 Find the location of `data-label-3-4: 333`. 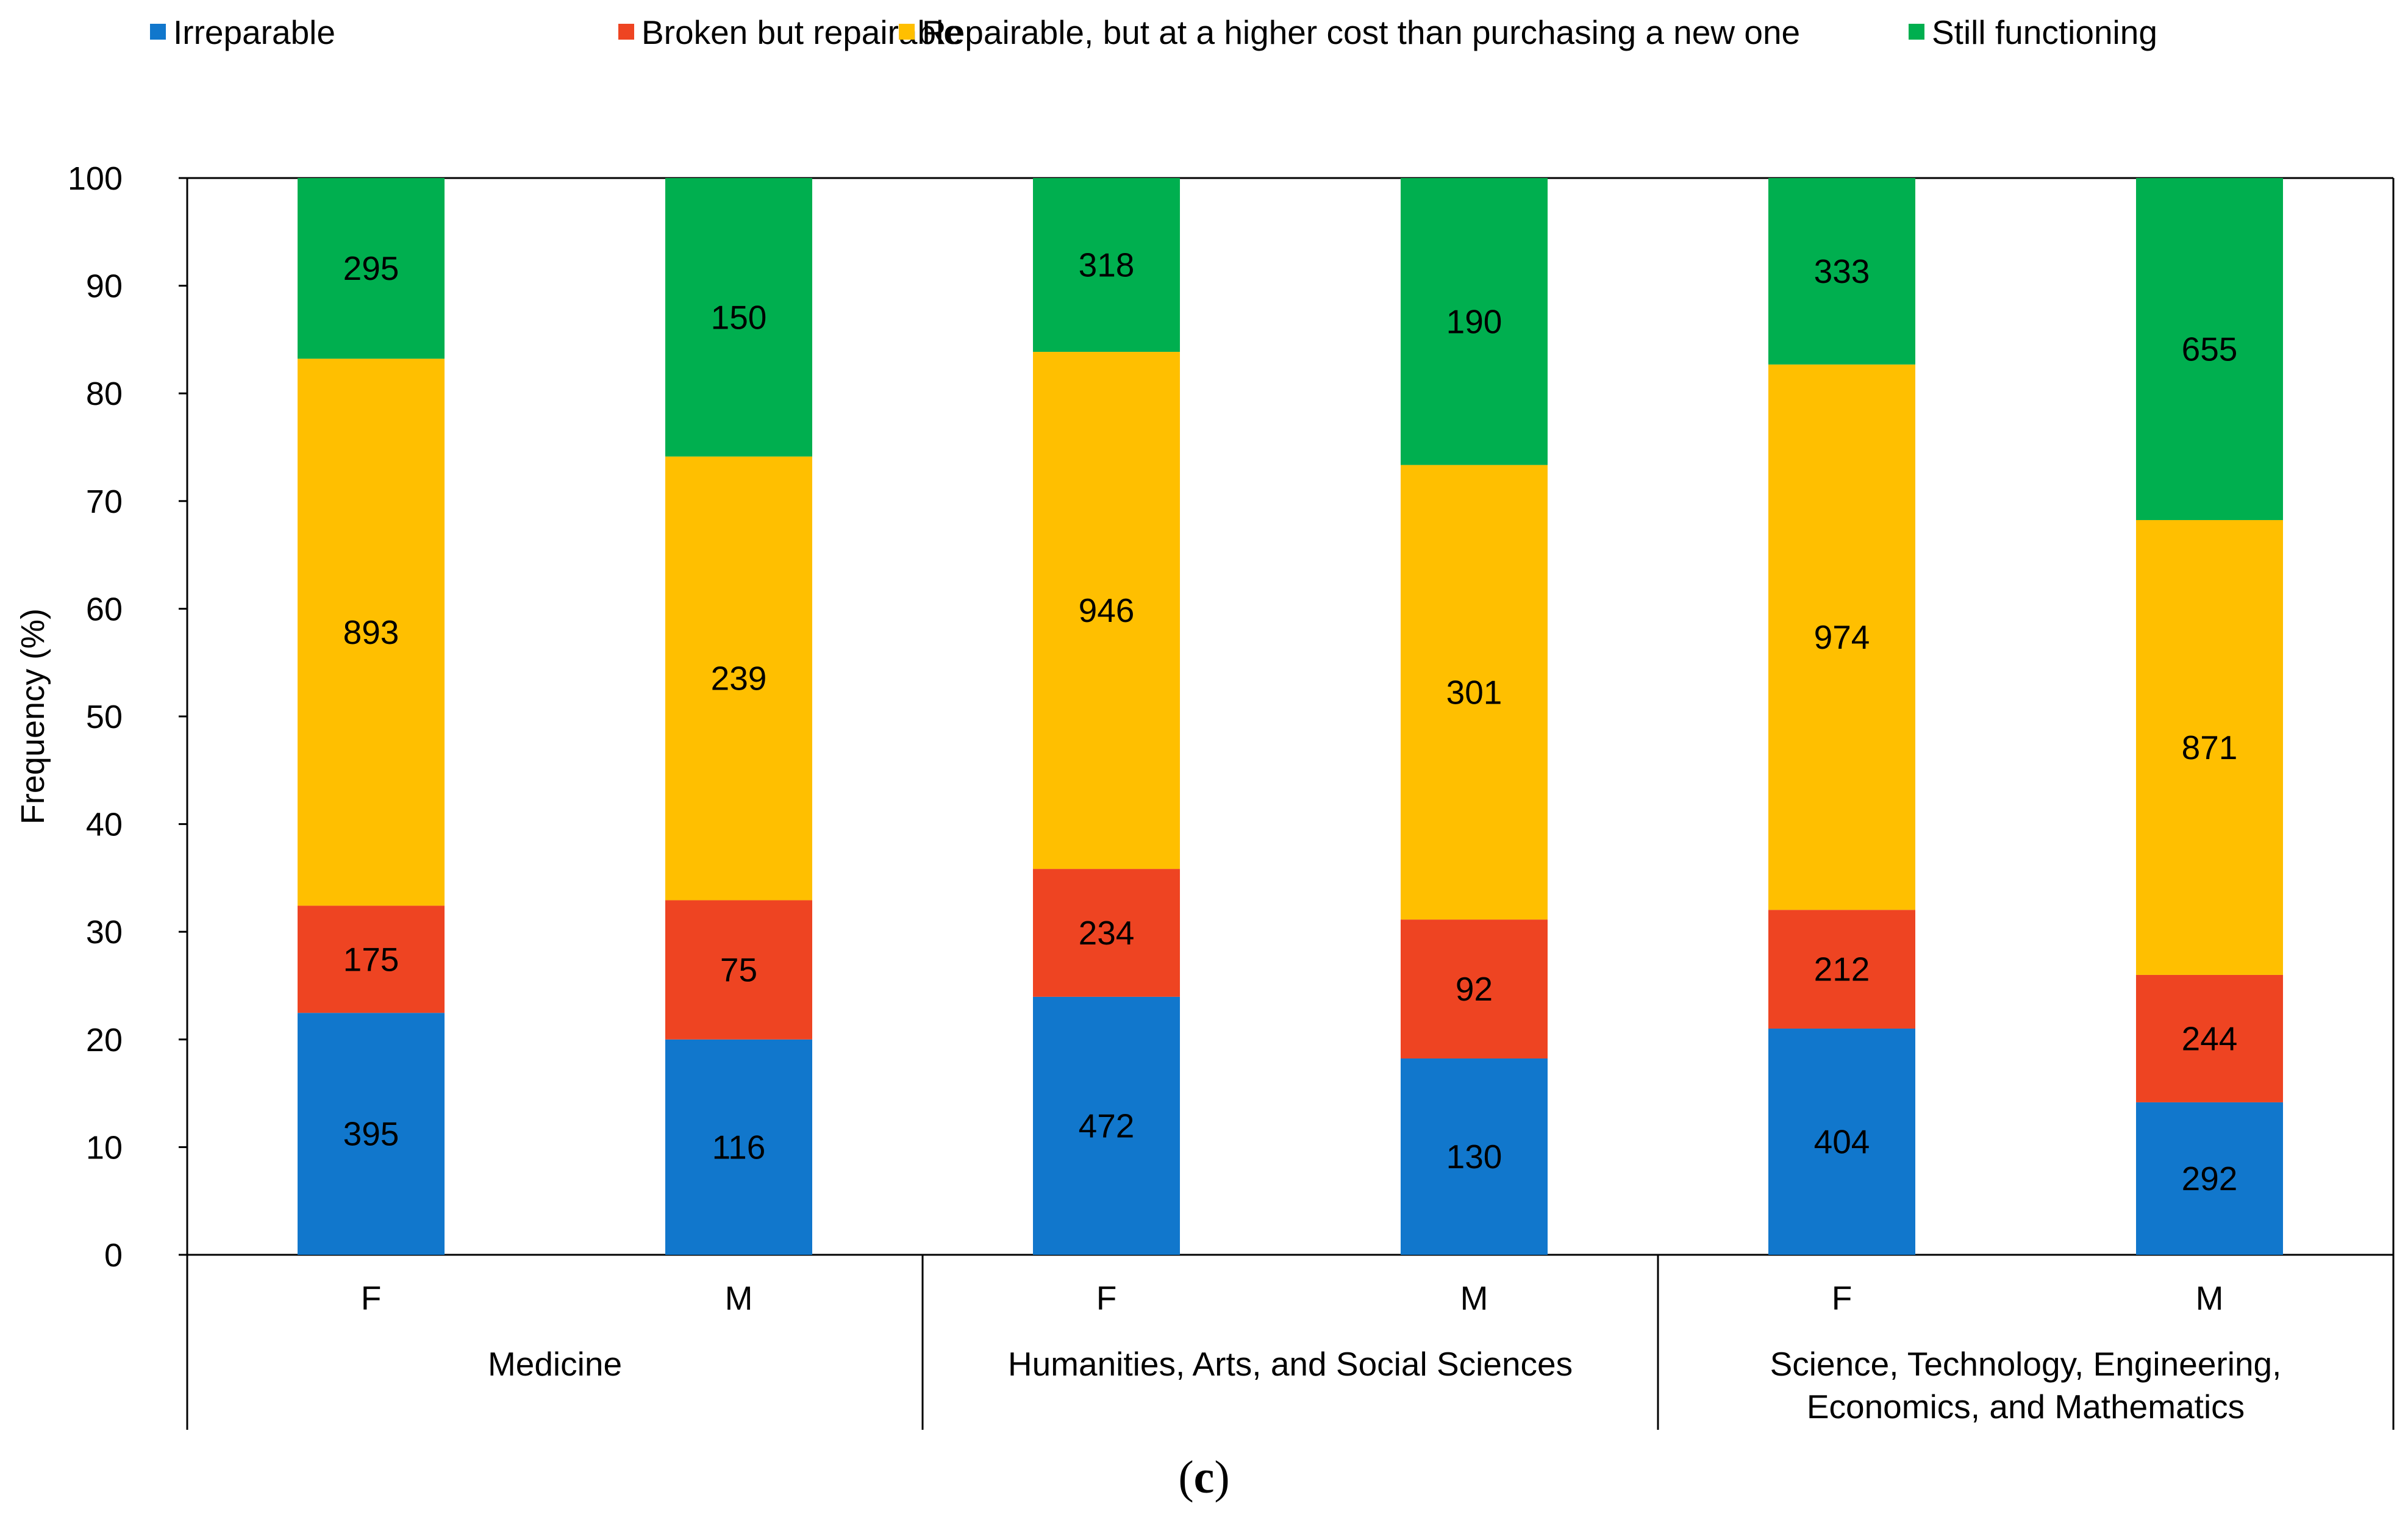

data-label-3-4: 333 is located at coordinates (1842, 271).